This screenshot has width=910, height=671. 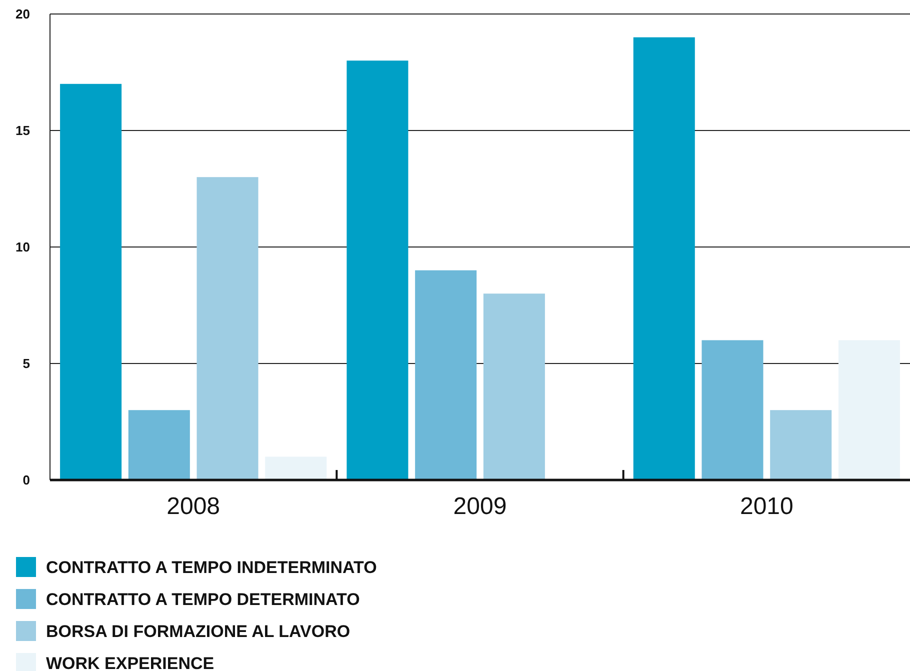 I want to click on y-tick-label: 20, so click(x=23, y=14).